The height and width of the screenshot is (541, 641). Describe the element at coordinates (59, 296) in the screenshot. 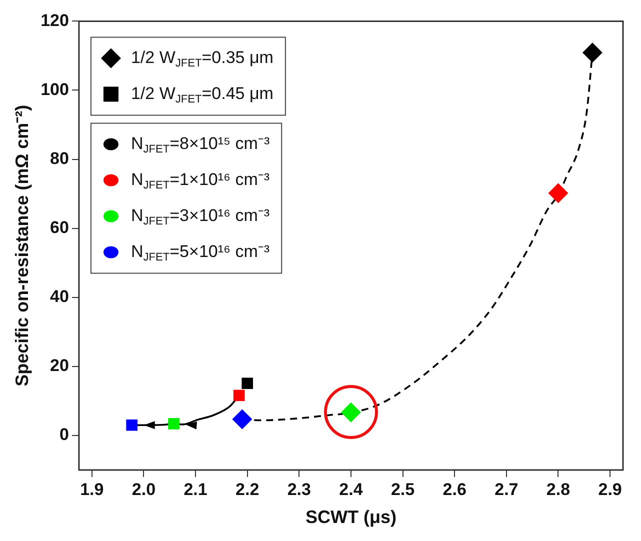

I see `y-tick-label: 40` at that location.